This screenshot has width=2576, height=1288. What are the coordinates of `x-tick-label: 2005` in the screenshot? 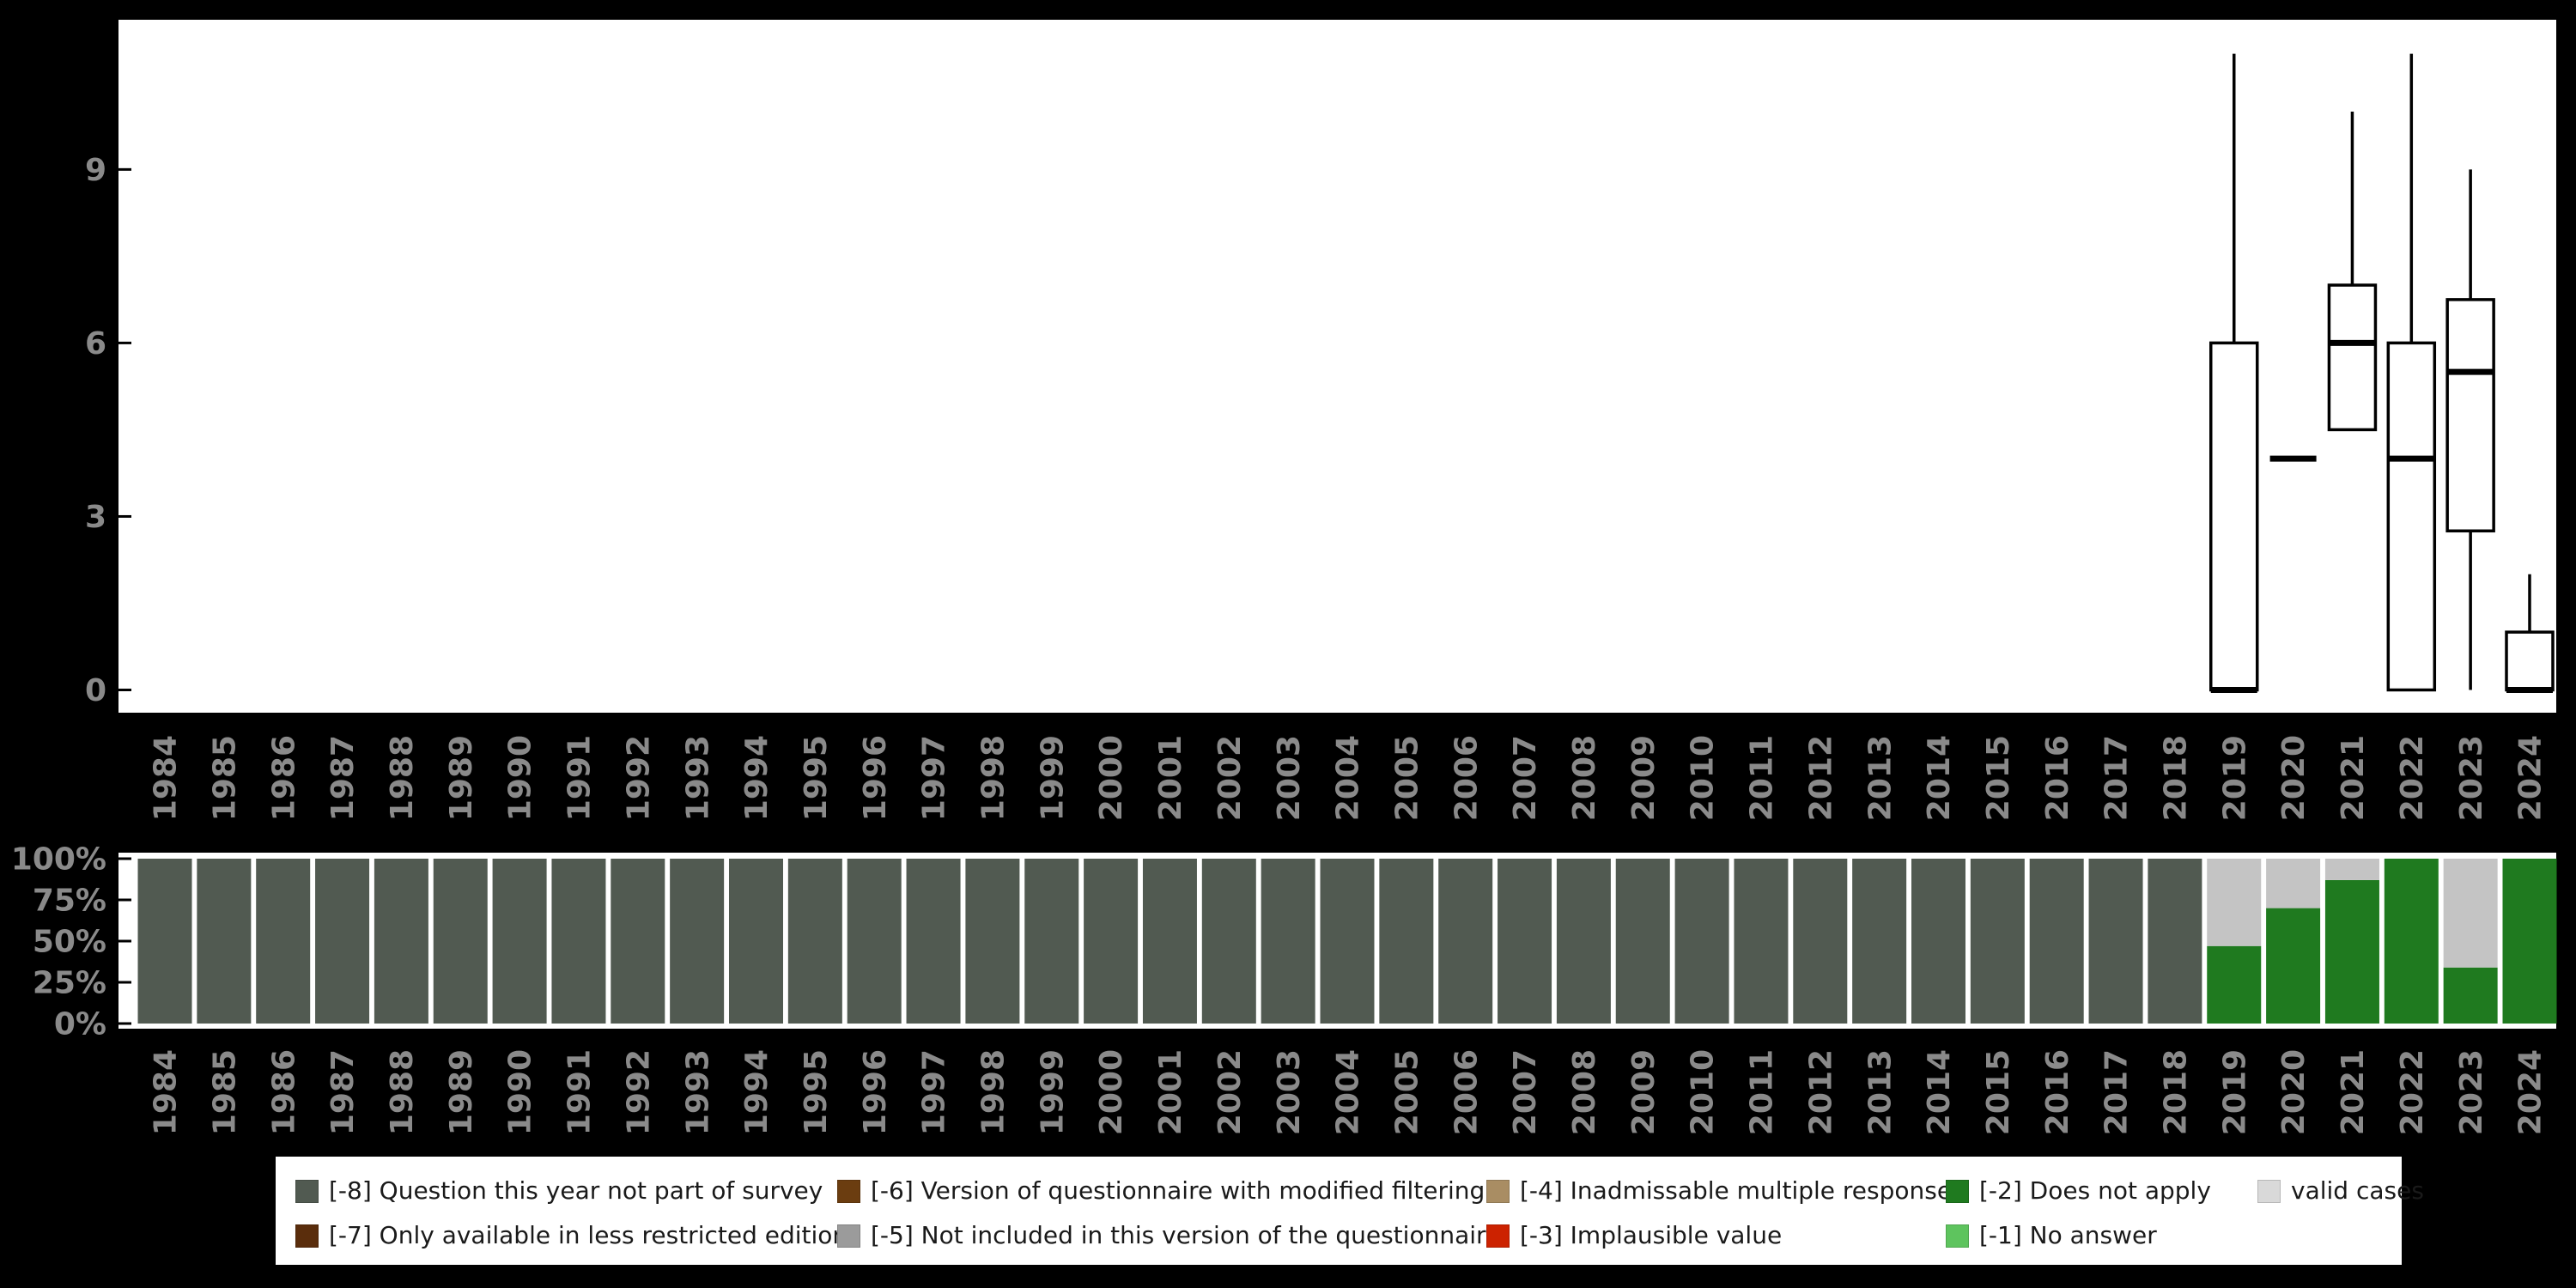 It's located at (1407, 778).